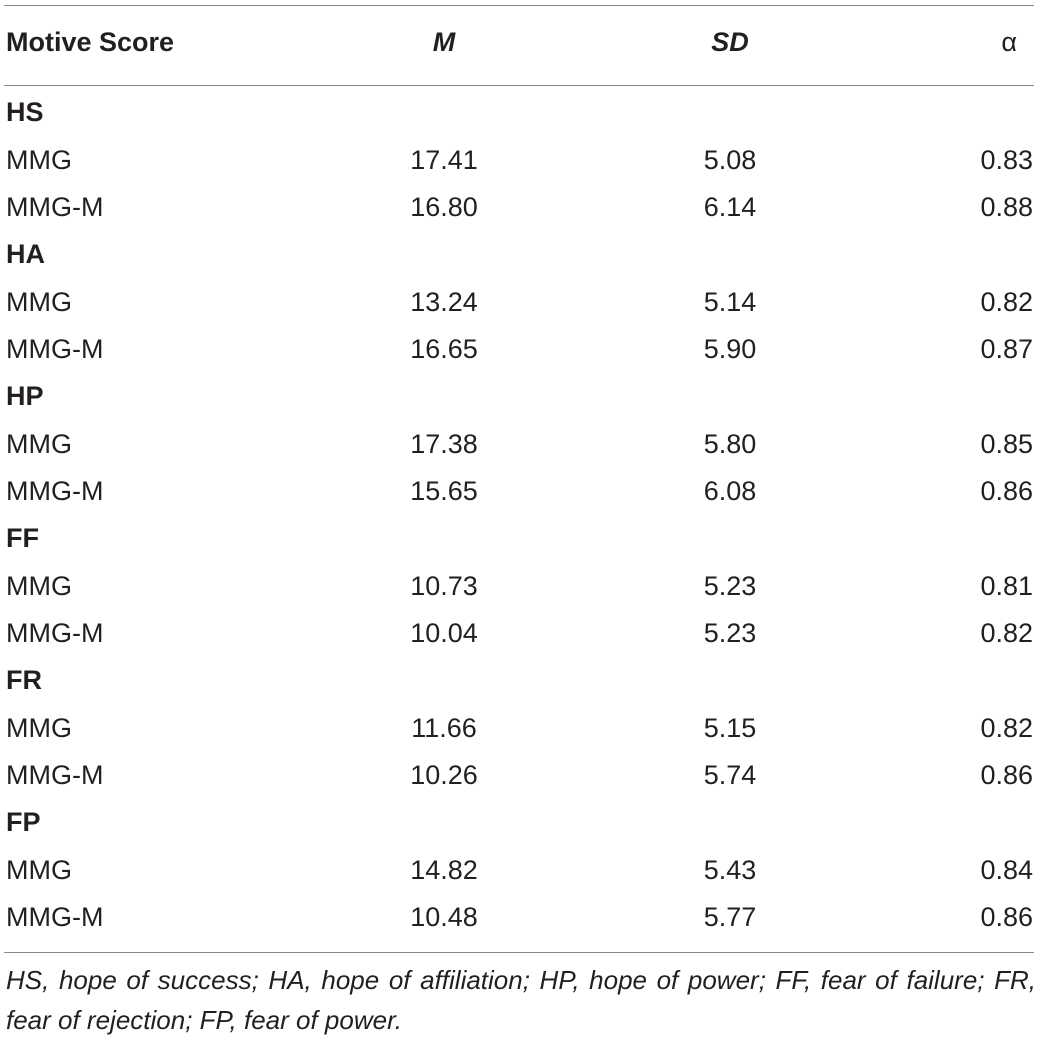 The height and width of the screenshot is (1040, 1039). What do you see at coordinates (25, 112) in the screenshot?
I see `group-label: HS` at bounding box center [25, 112].